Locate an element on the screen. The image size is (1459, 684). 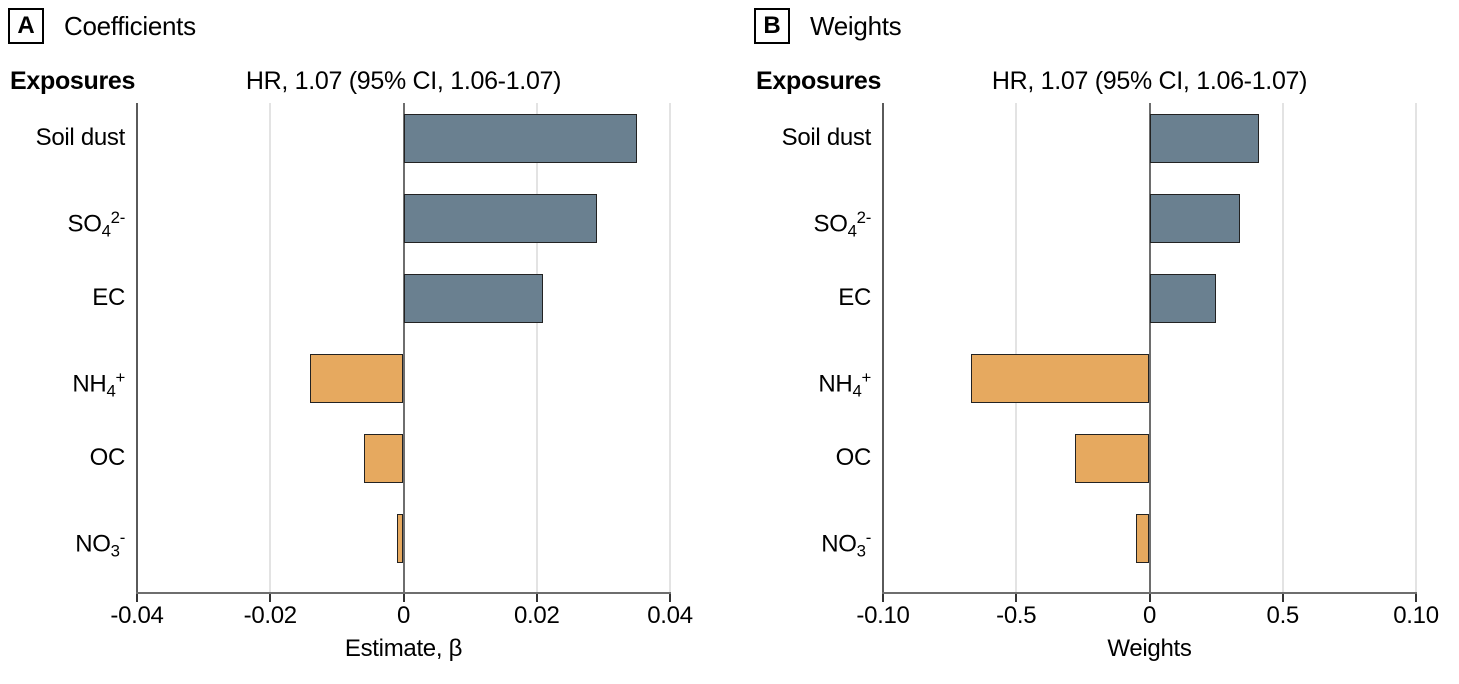
tick-label: 0.10 is located at coordinates (1416, 615).